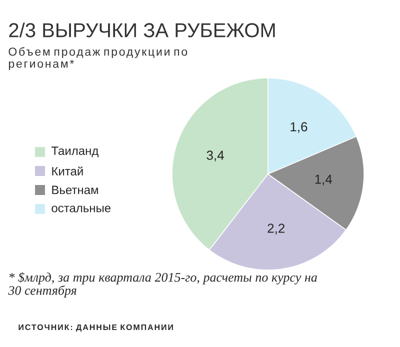  I want to click on text: ИСТОЧНИК: ДАННЫЕ КОМПАНИИ, so click(95, 328).